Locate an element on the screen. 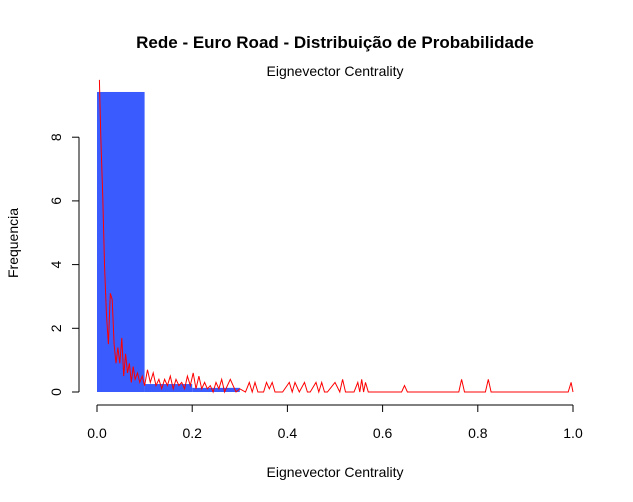 The height and width of the screenshot is (502, 633). x-axis: 0.0 0.2 0.4 0.6 0.8 1.0 is located at coordinates (335, 422).